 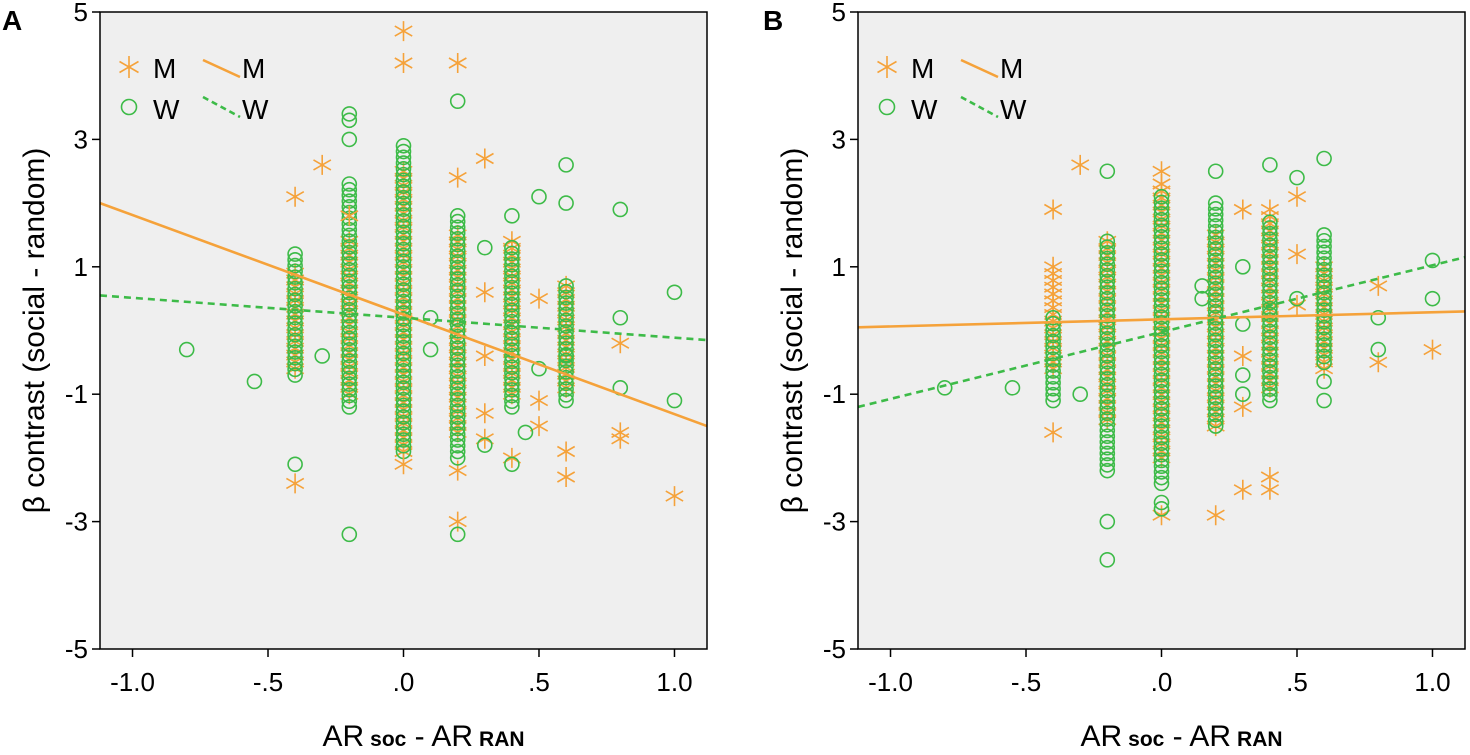 I want to click on panel-a-legend: M W M W, so click(x=194, y=89).